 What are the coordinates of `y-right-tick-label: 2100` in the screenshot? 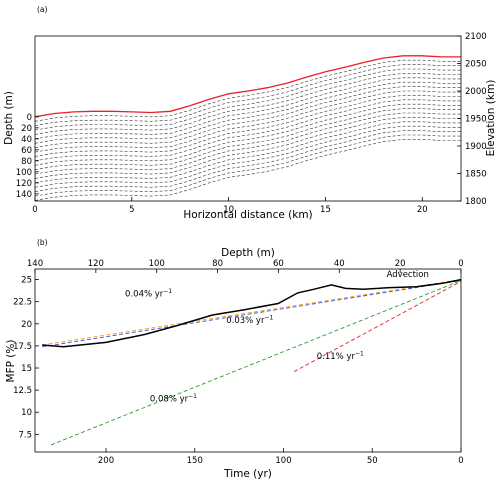 It's located at (476, 37).